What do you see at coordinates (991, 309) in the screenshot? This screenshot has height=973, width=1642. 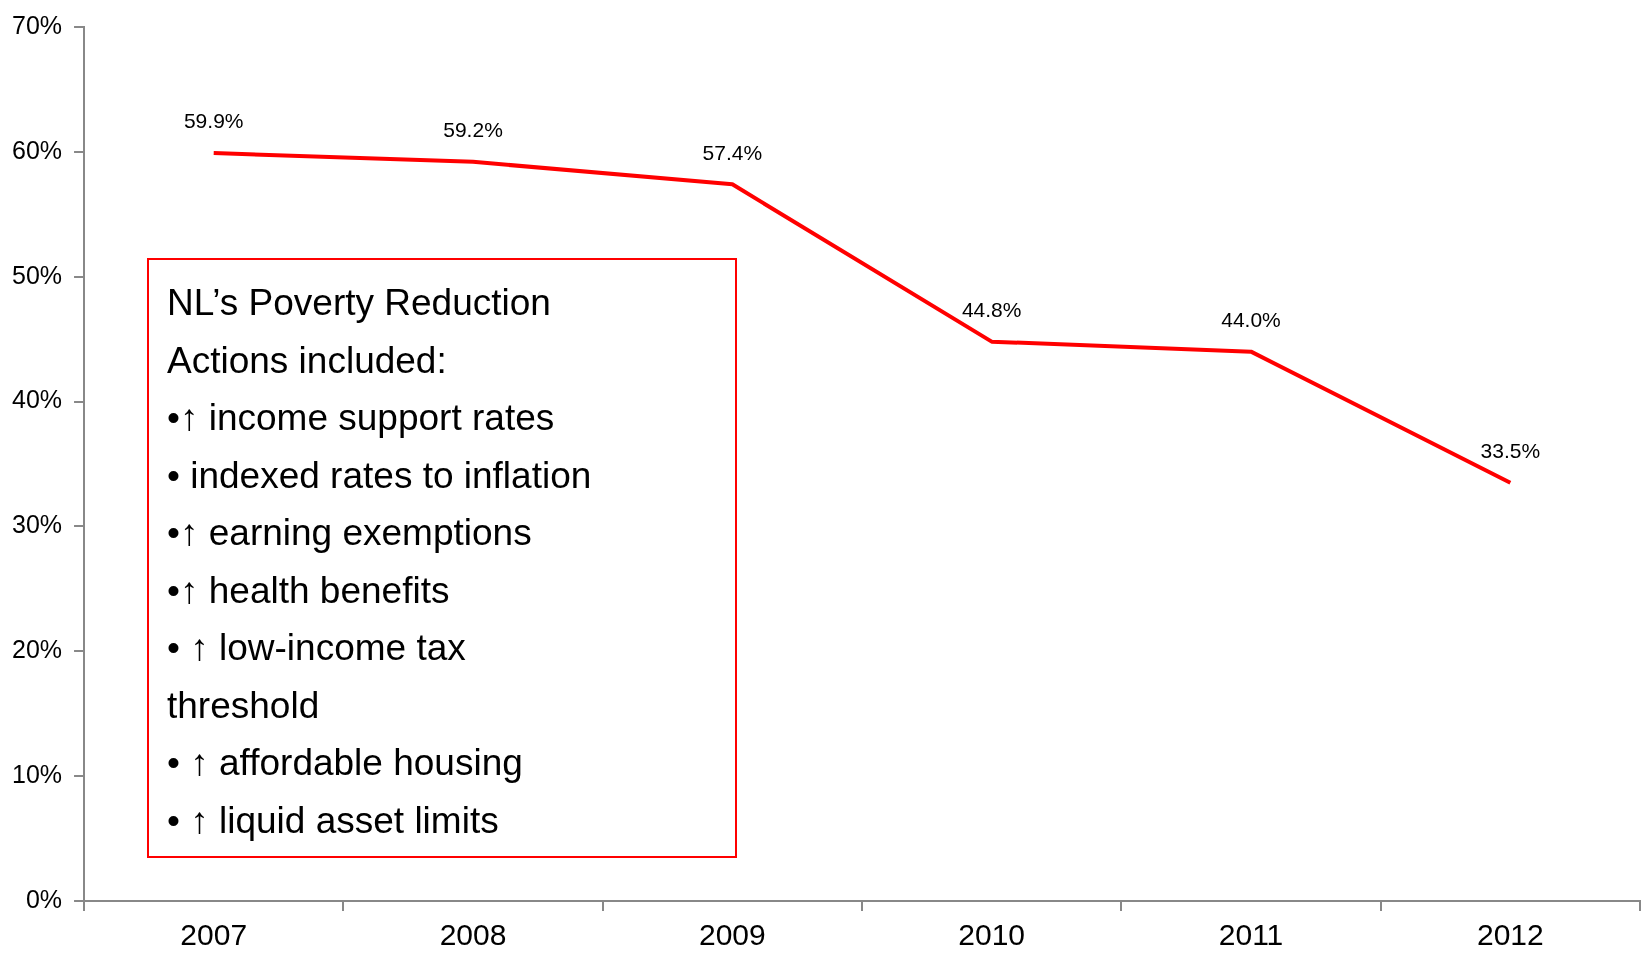 I see `data-label: 44.8%` at bounding box center [991, 309].